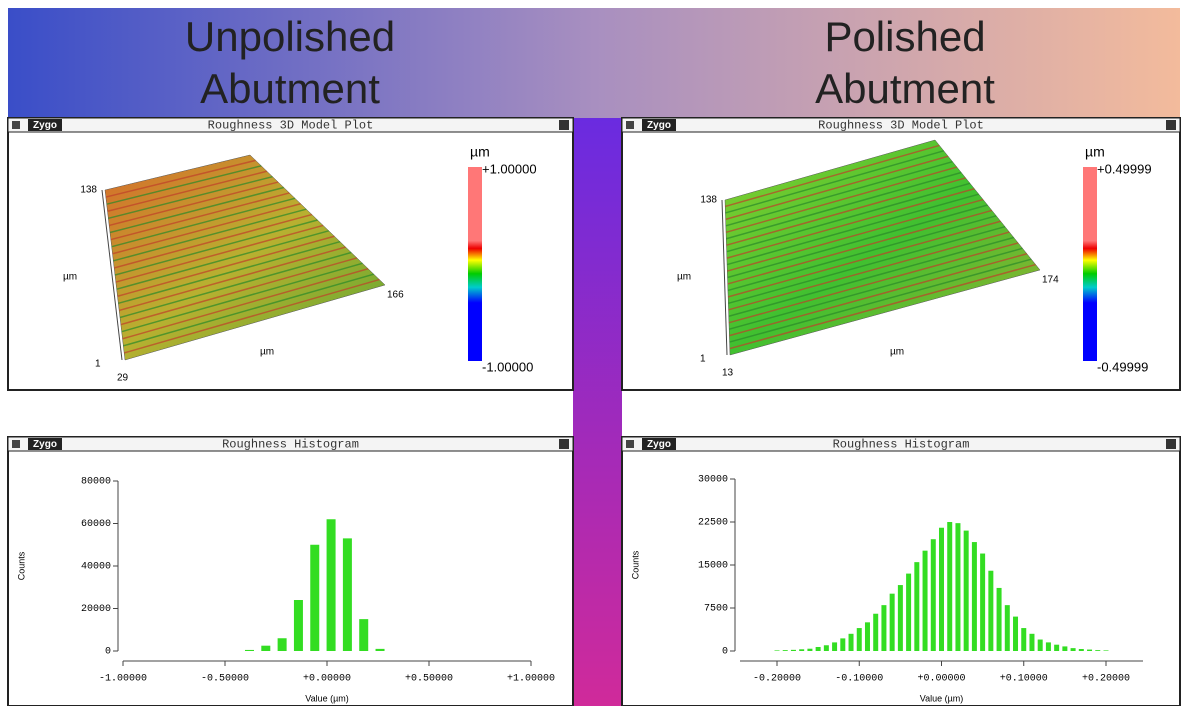 Image resolution: width=1184 pixels, height=706 pixels. Describe the element at coordinates (713, 523) in the screenshot. I see `y-tick-label: 22500` at that location.